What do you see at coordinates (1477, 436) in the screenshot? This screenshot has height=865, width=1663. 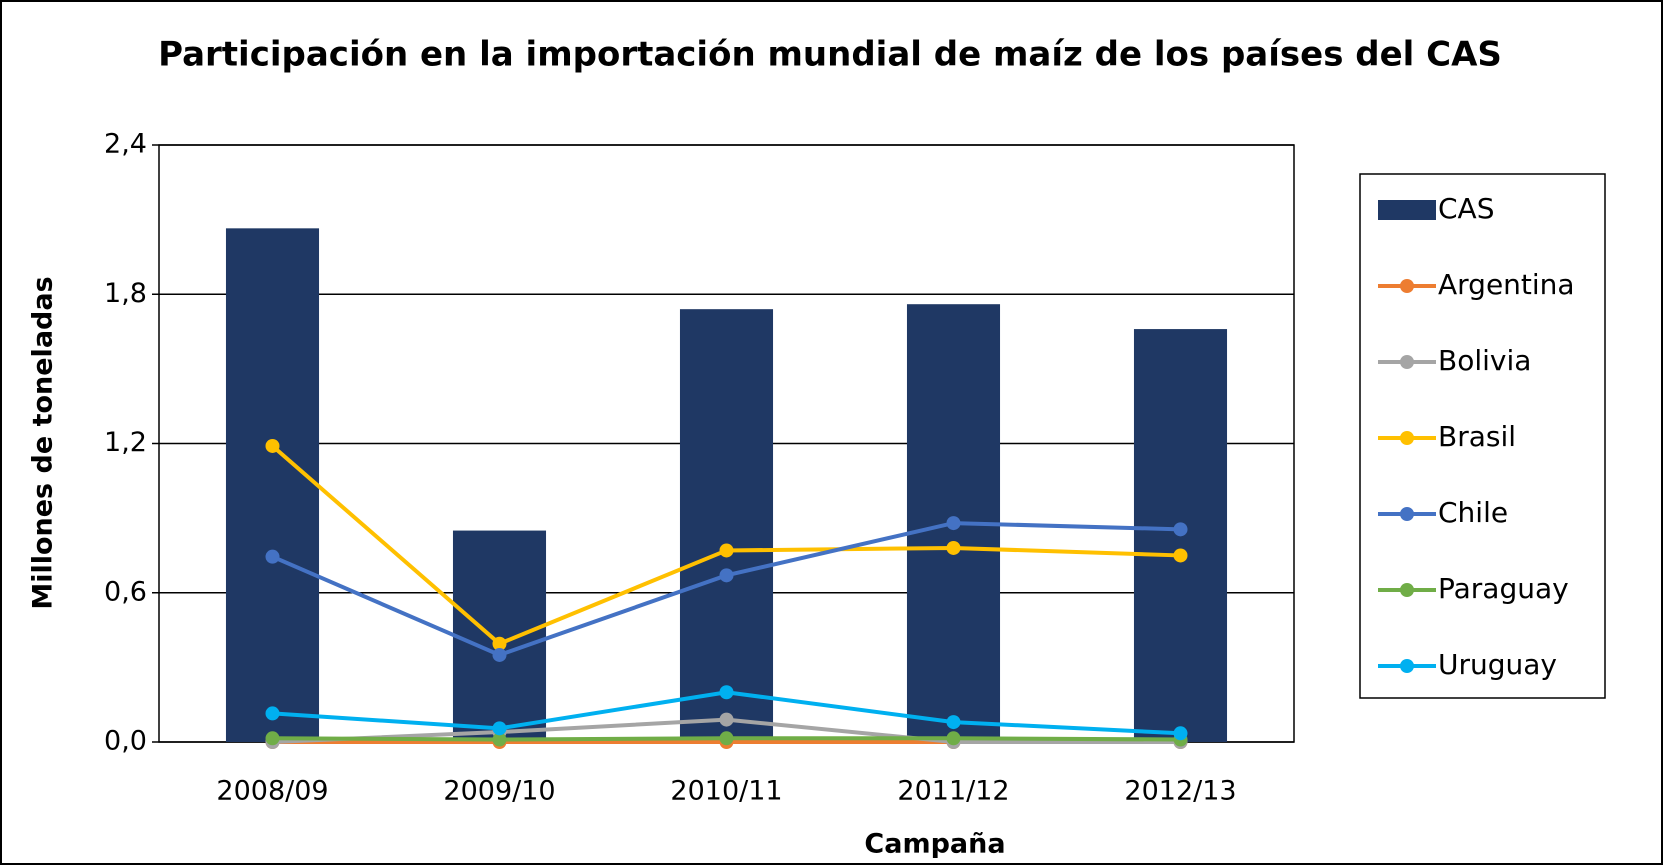 I see `legend-label: Brasil` at bounding box center [1477, 436].